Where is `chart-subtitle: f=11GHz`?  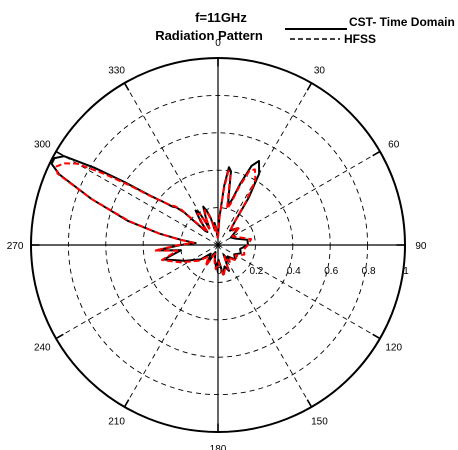
chart-subtitle: f=11GHz is located at coordinates (221, 17).